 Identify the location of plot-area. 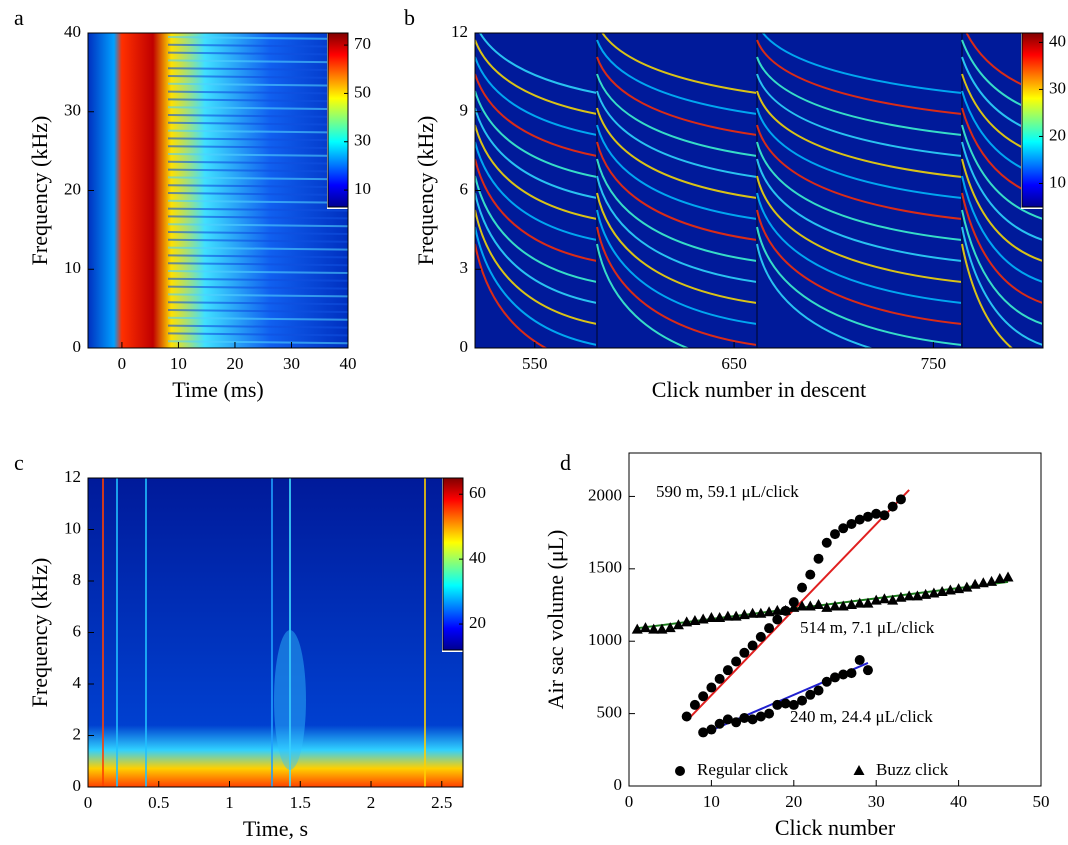
(275, 632).